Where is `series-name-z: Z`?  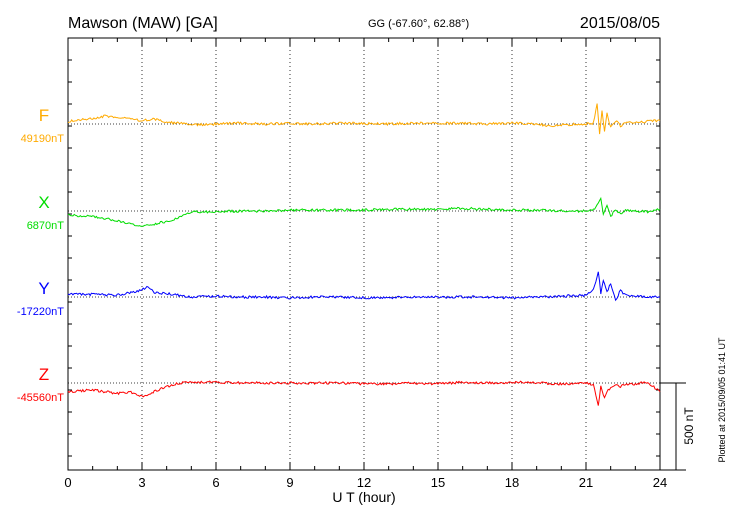
series-name-z: Z is located at coordinates (44, 374).